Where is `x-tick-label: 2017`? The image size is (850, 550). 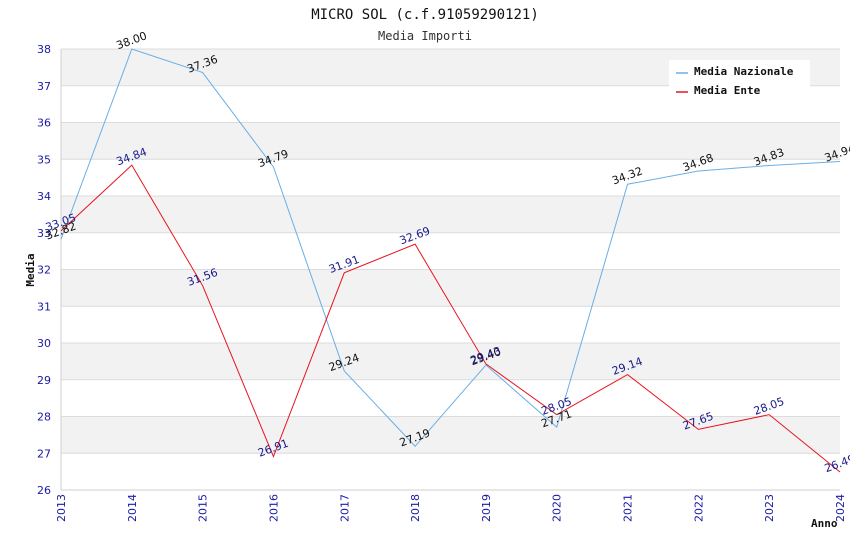 x-tick-label: 2017 is located at coordinates (344, 508).